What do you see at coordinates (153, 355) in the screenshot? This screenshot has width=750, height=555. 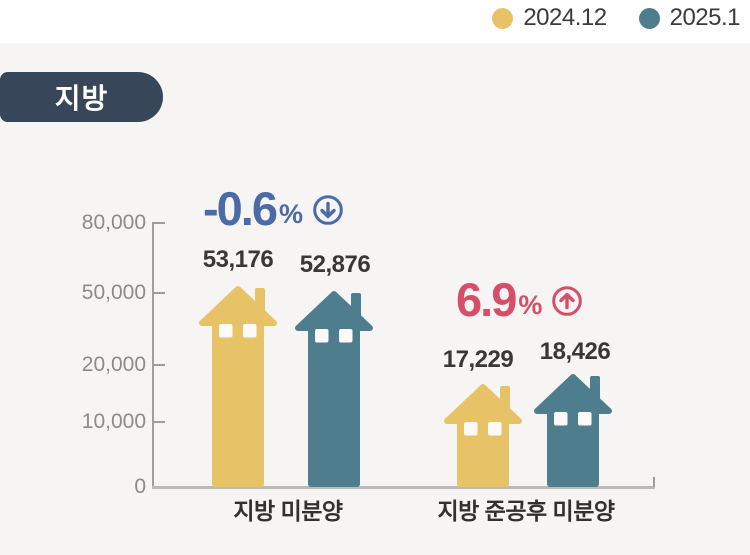 I see `y-axis-line` at bounding box center [153, 355].